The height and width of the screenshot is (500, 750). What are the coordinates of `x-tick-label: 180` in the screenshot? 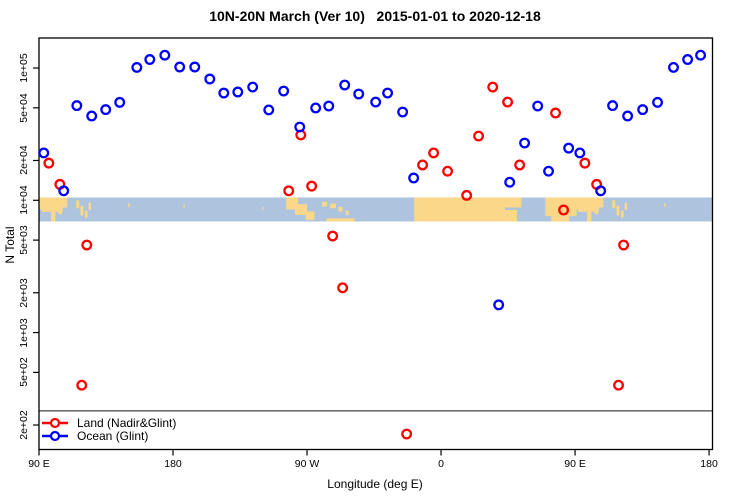 It's located at (709, 463).